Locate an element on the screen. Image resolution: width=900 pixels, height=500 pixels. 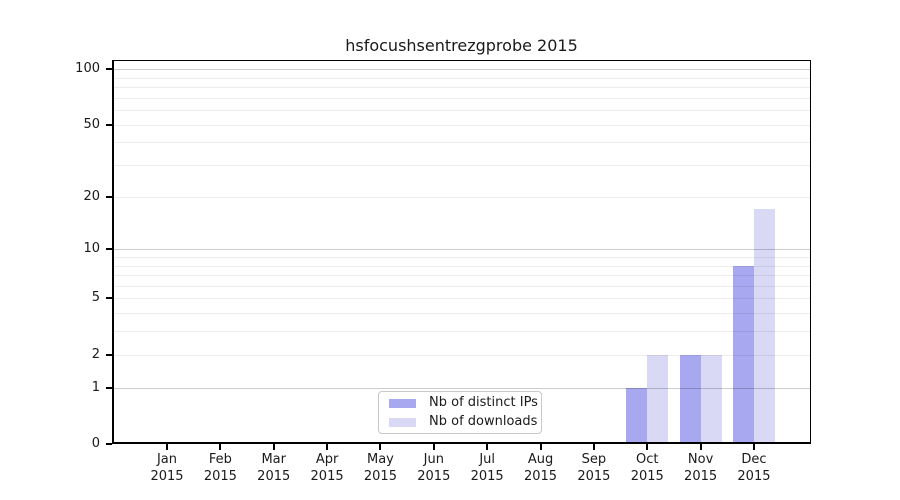
x-tick-label: Jun 2015 is located at coordinates (434, 468).